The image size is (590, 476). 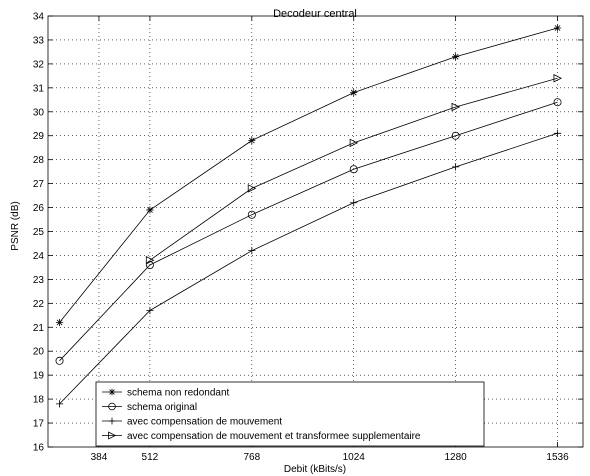 I want to click on y-tick-label: 18, so click(x=39, y=400).